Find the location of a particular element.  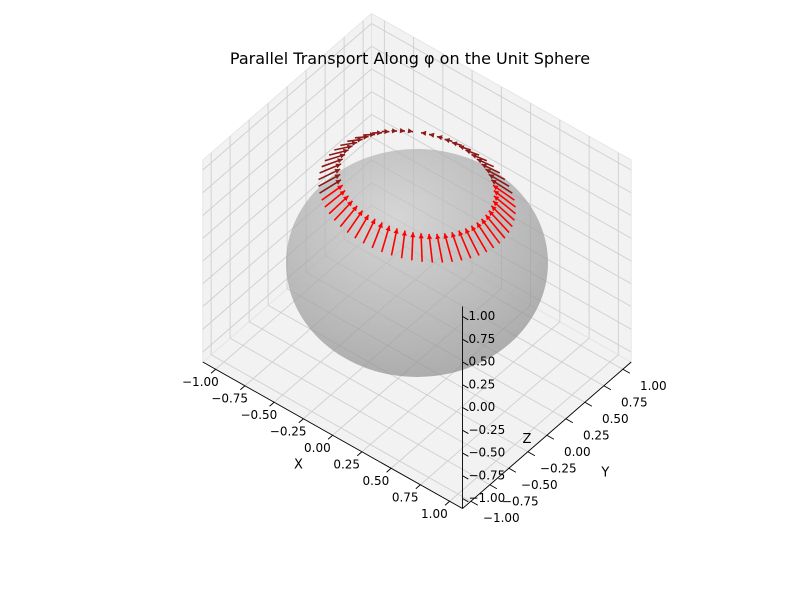

y-tick-label: −0.75 is located at coordinates (520, 501).